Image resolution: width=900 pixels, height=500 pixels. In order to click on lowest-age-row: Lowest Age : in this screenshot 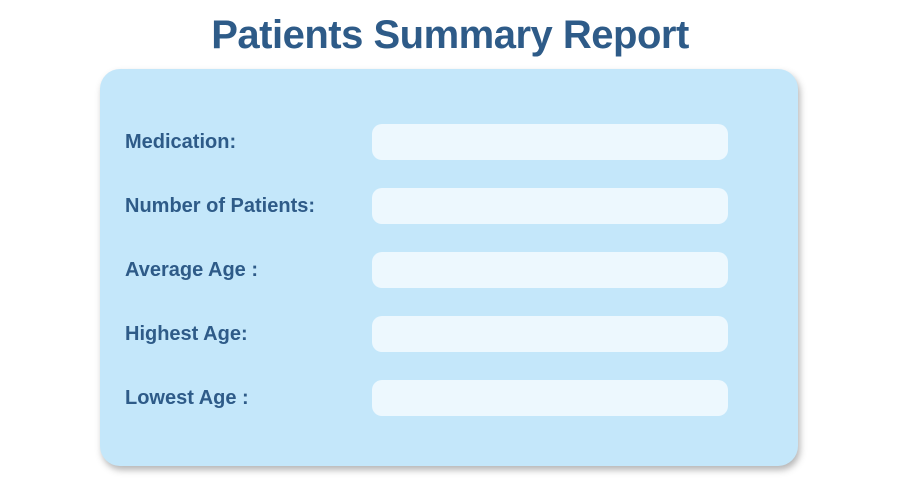, I will do `click(426, 398)`.